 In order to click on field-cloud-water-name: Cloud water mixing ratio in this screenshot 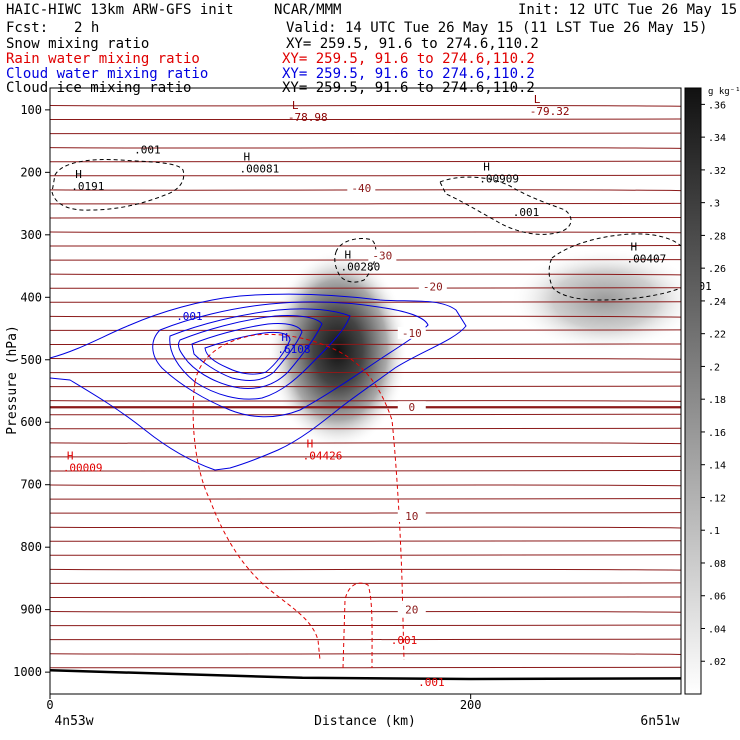, I will do `click(107, 74)`.